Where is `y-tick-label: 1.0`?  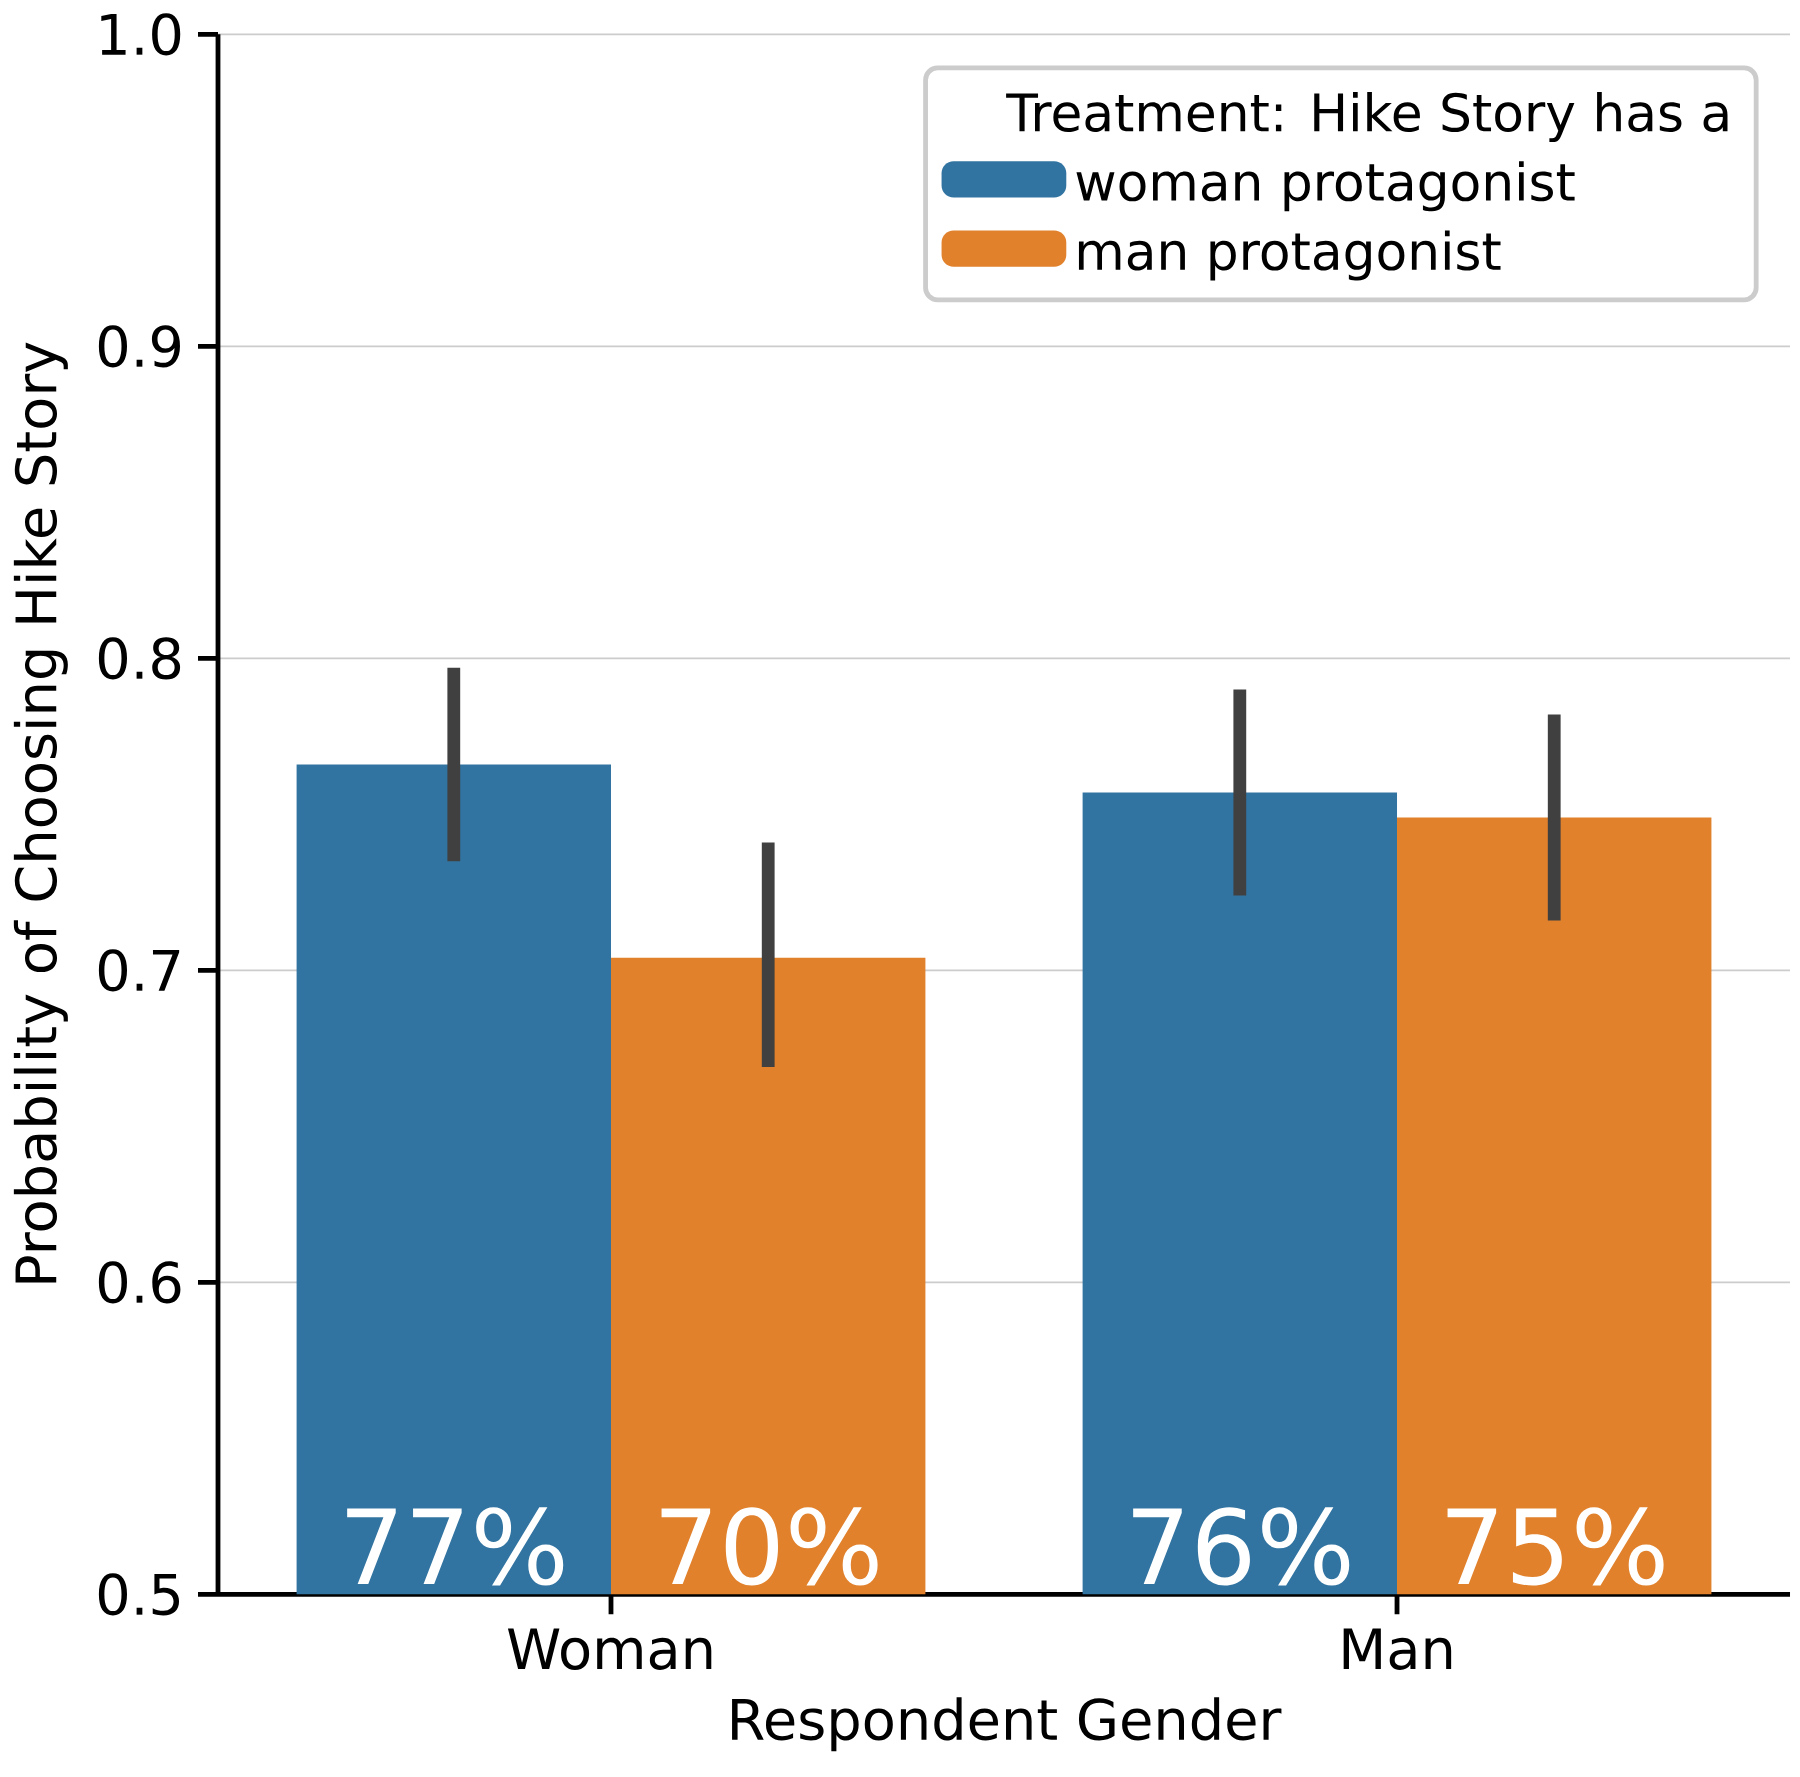 y-tick-label: 1.0 is located at coordinates (141, 34).